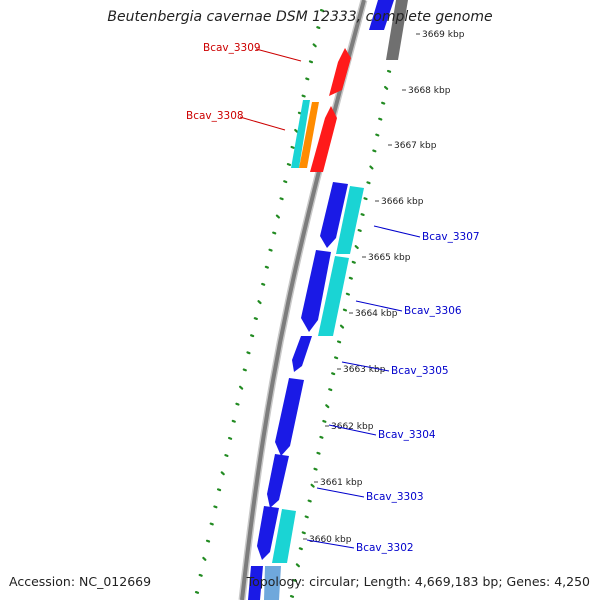 The image size is (600, 600). Describe the element at coordinates (385, 548) in the screenshot. I see `gene-label: Bcav_3302` at that location.